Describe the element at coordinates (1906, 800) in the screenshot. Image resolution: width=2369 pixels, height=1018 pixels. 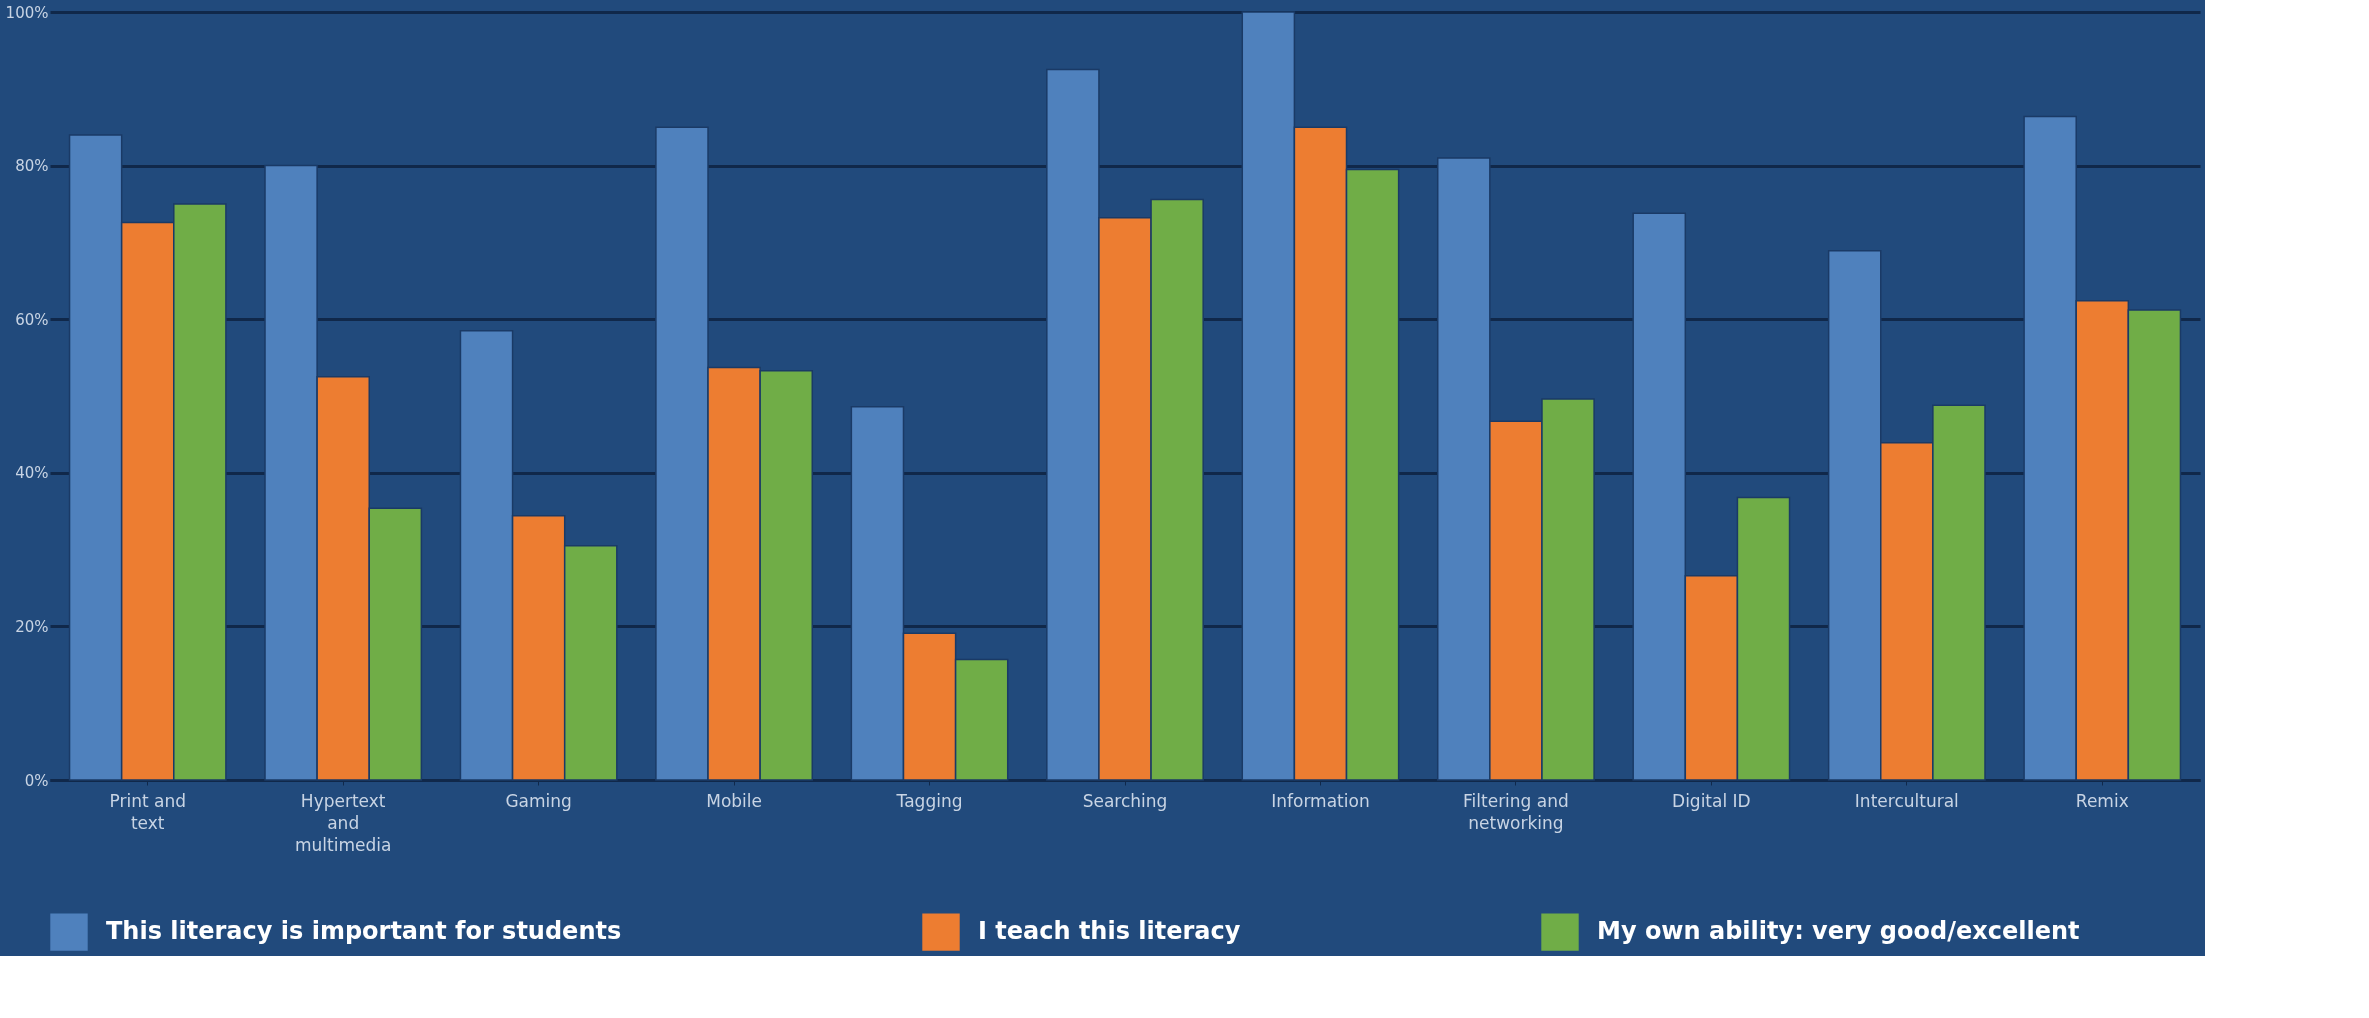
I see `x-tick-label: Intercultural` at that location.